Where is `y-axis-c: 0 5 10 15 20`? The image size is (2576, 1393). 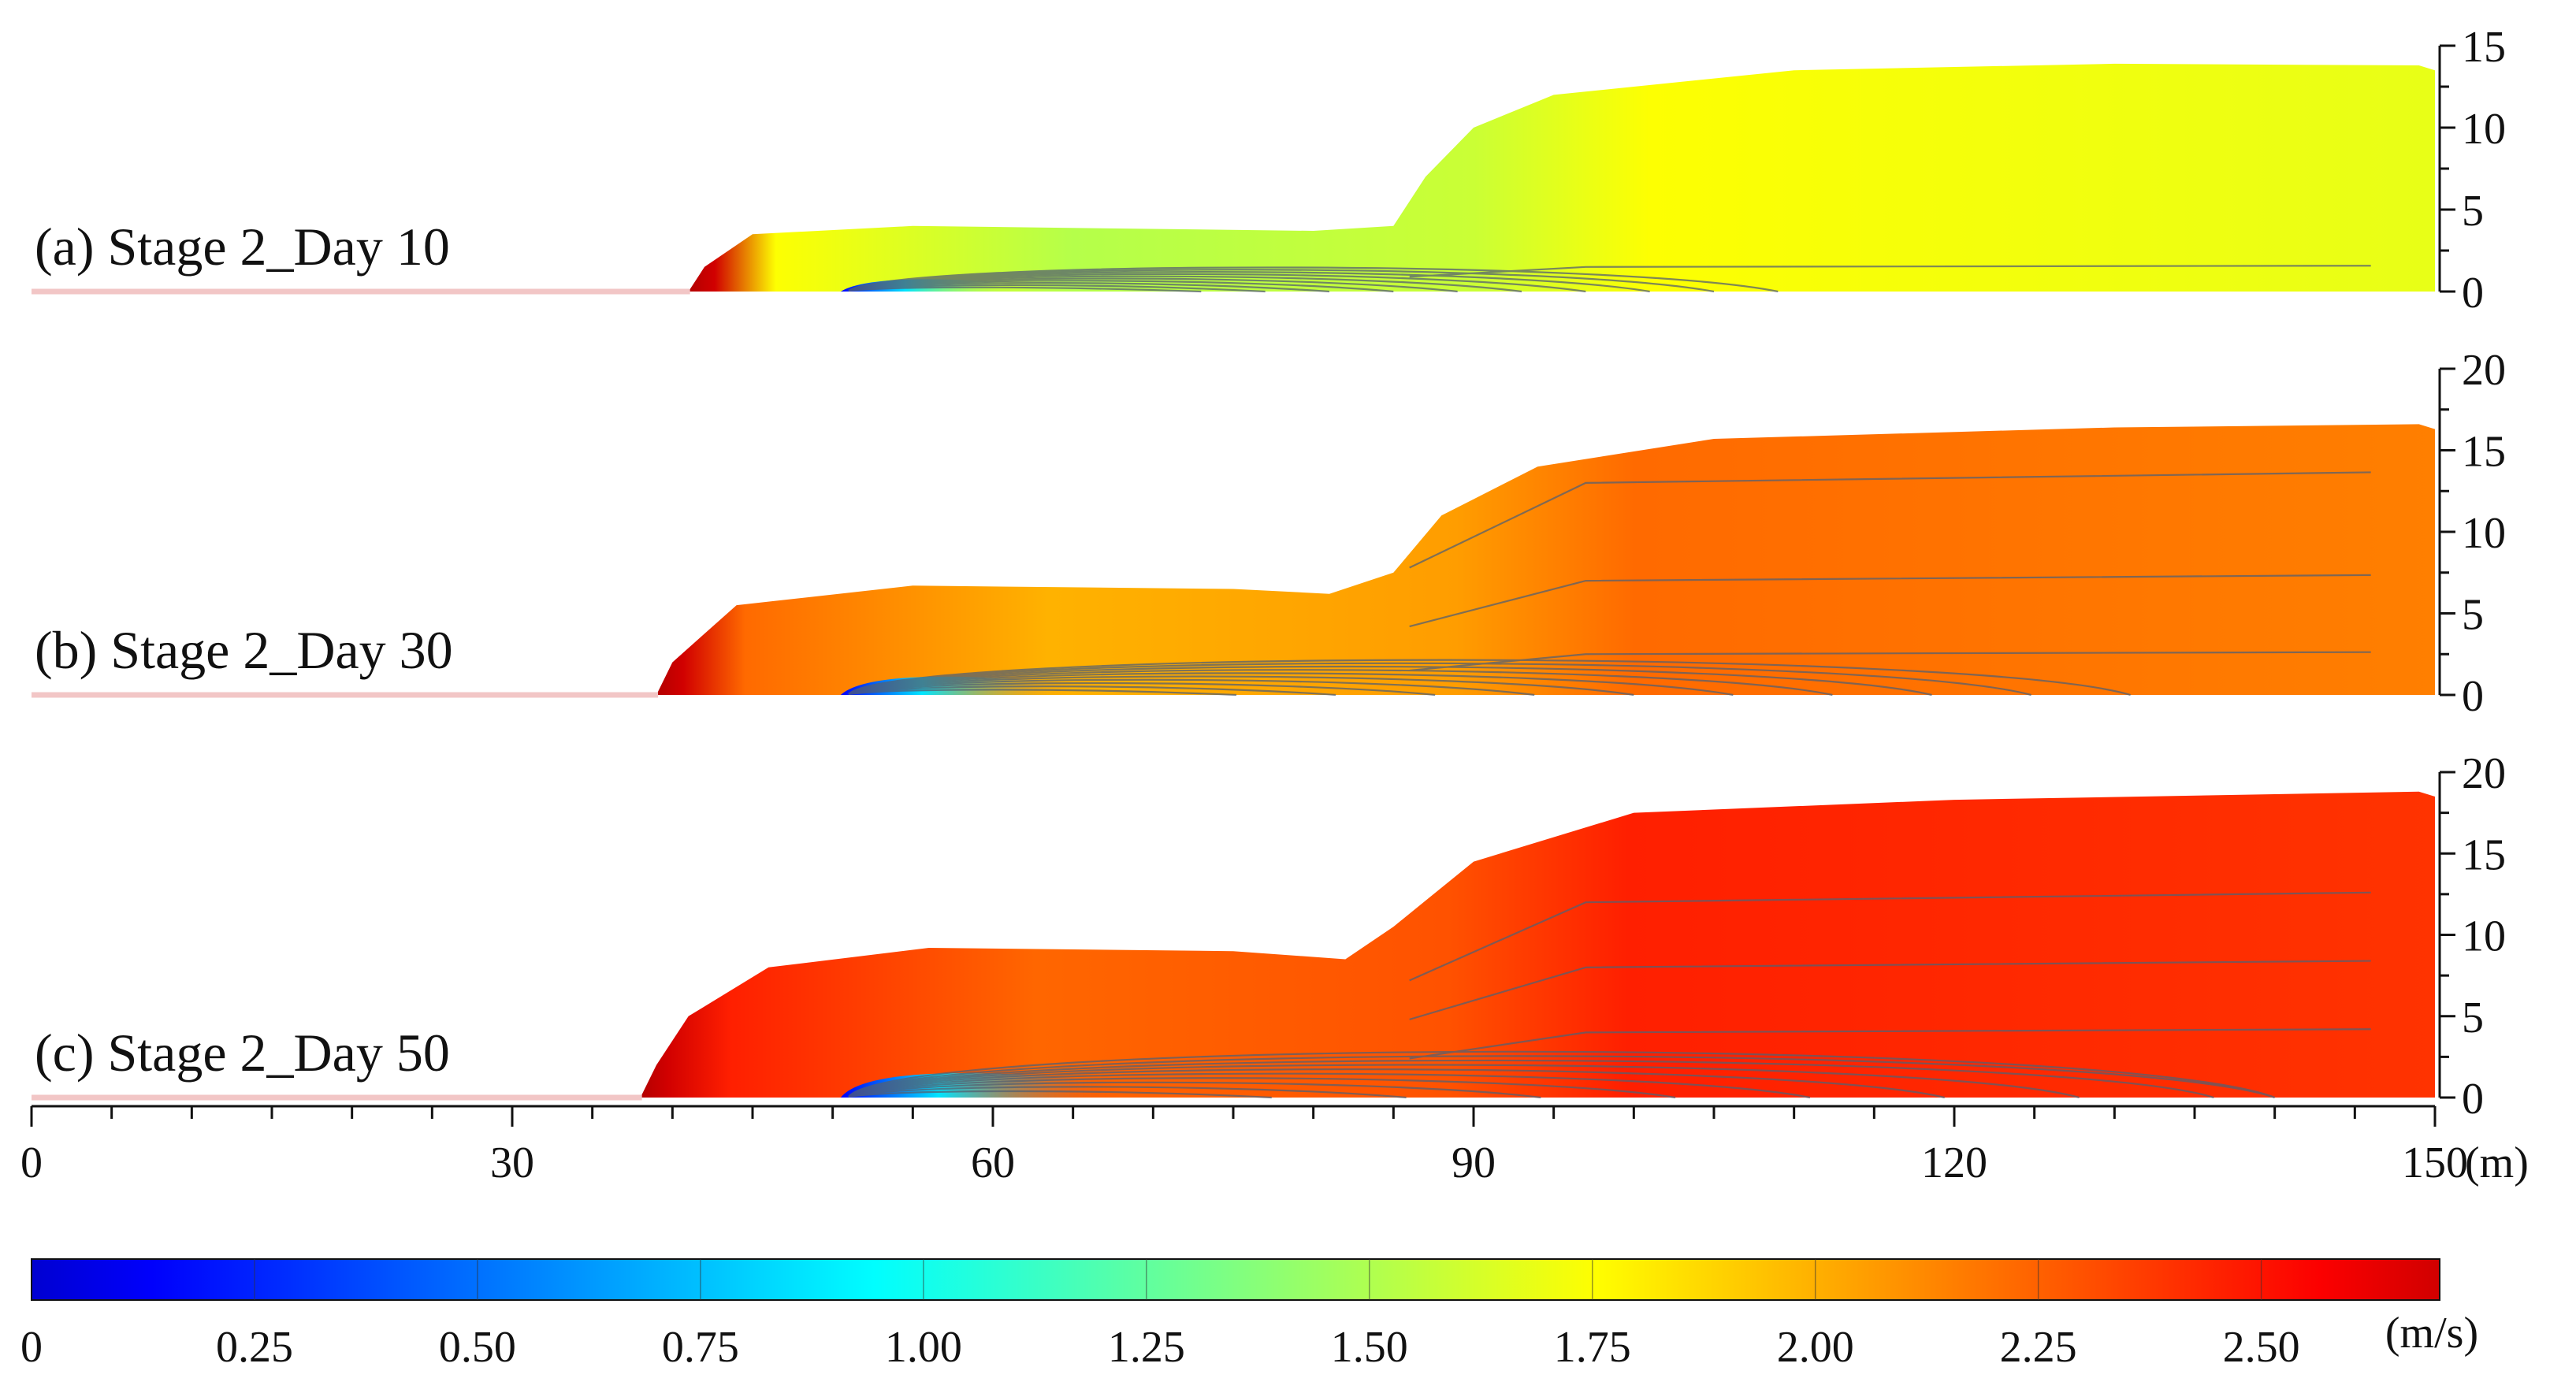 y-axis-c: 0 5 10 15 20 is located at coordinates (2472, 936).